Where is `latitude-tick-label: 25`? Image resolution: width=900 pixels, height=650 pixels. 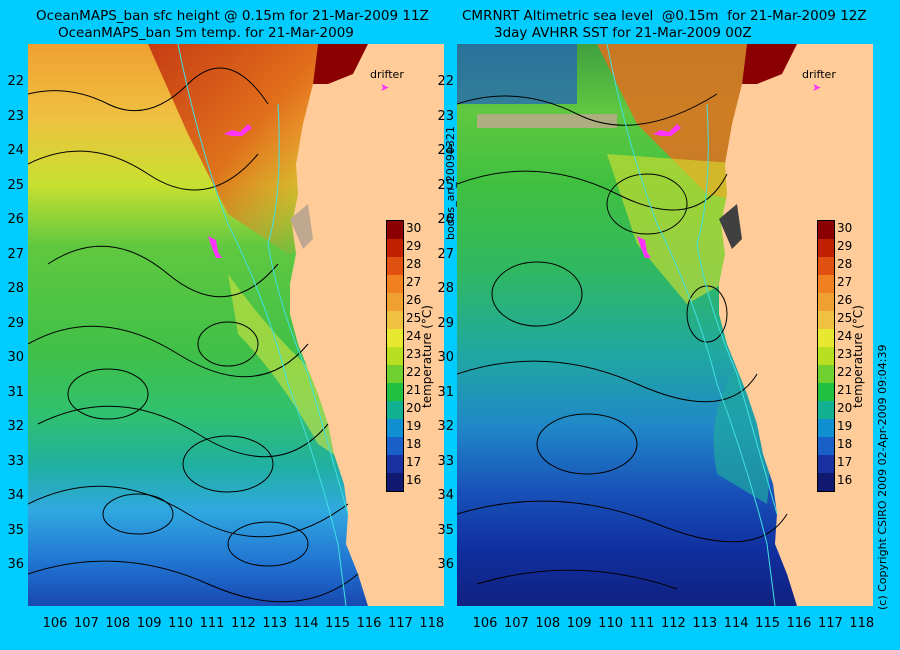 latitude-tick-label: 25 is located at coordinates (445, 185).